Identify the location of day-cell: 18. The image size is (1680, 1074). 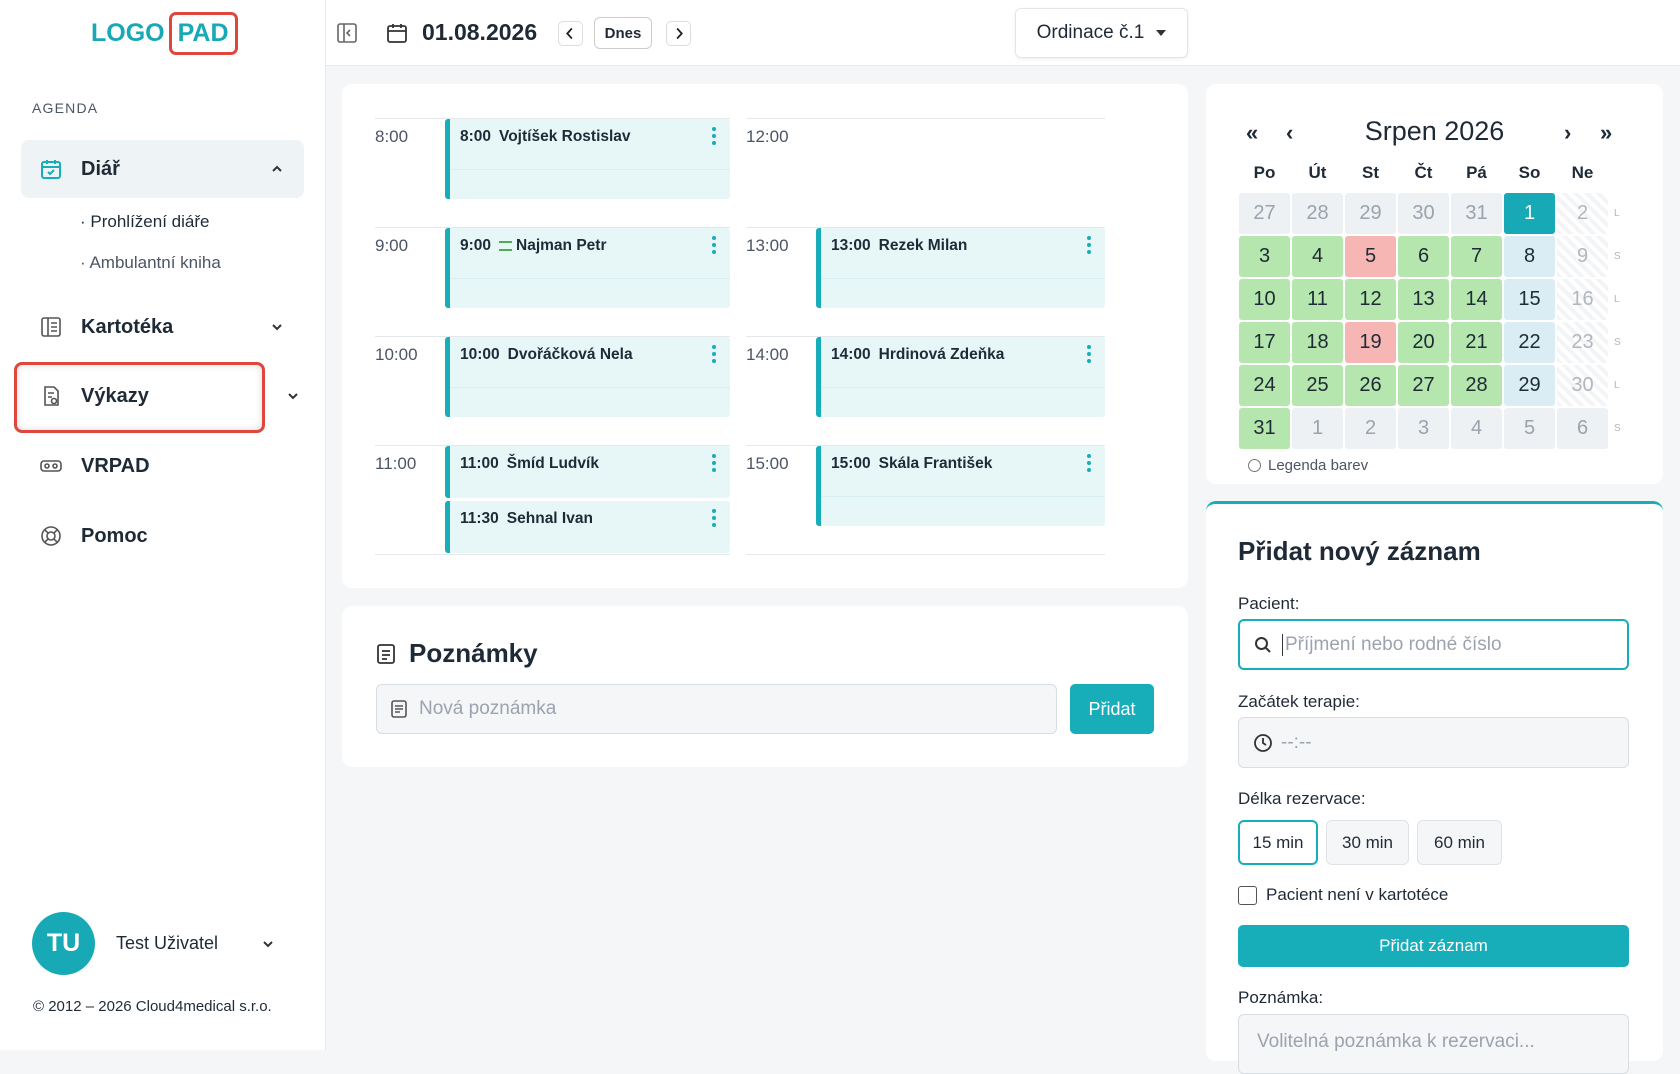
(1317, 342).